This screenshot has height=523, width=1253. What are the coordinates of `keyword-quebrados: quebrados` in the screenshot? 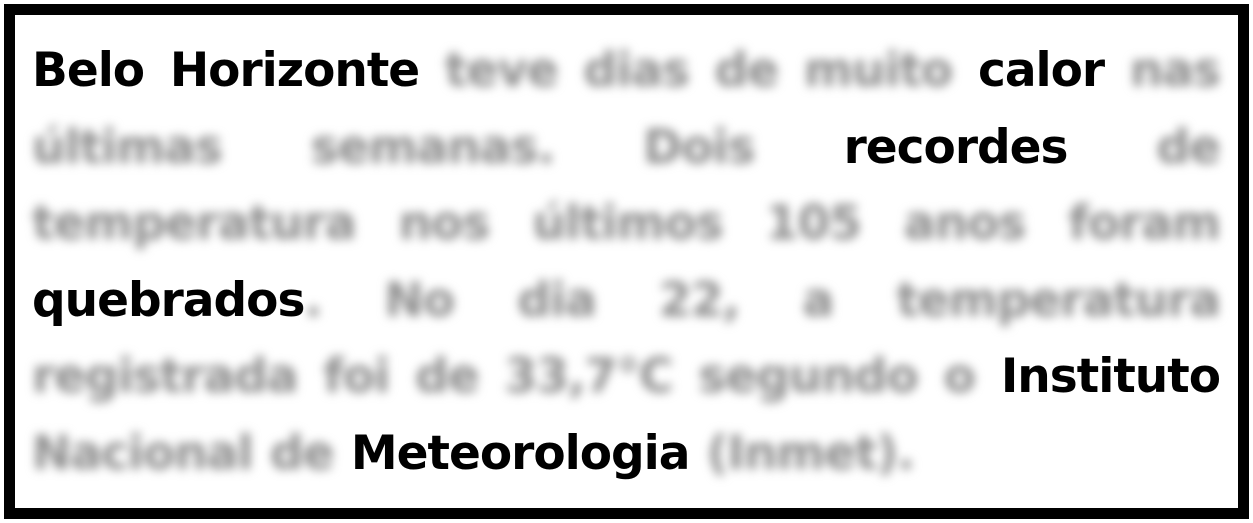 It's located at (168, 300).